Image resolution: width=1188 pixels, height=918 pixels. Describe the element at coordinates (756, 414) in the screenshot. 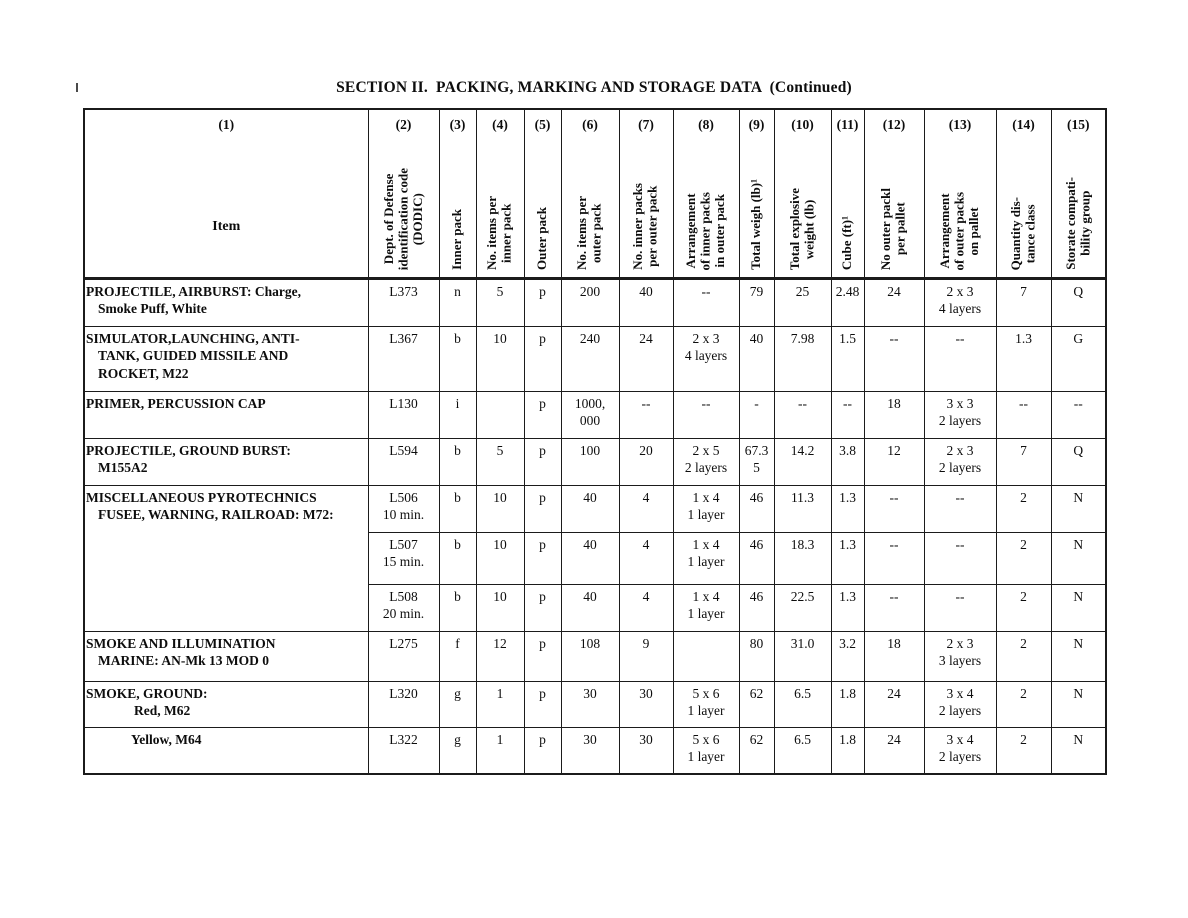

I see `data-cell: -` at that location.